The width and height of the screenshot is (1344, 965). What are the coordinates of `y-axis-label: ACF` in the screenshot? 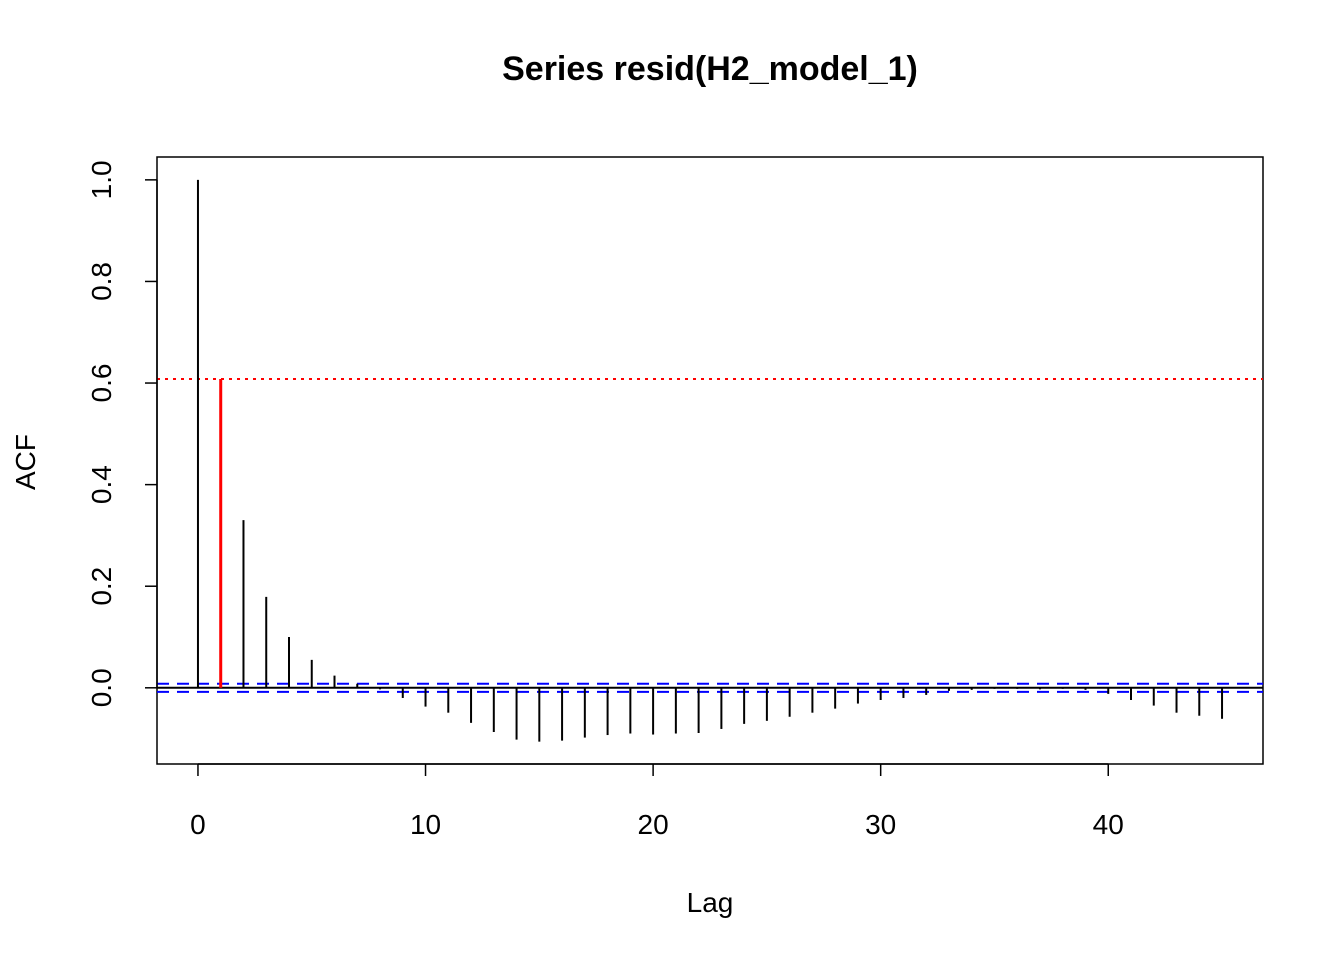 It's located at (25, 462).